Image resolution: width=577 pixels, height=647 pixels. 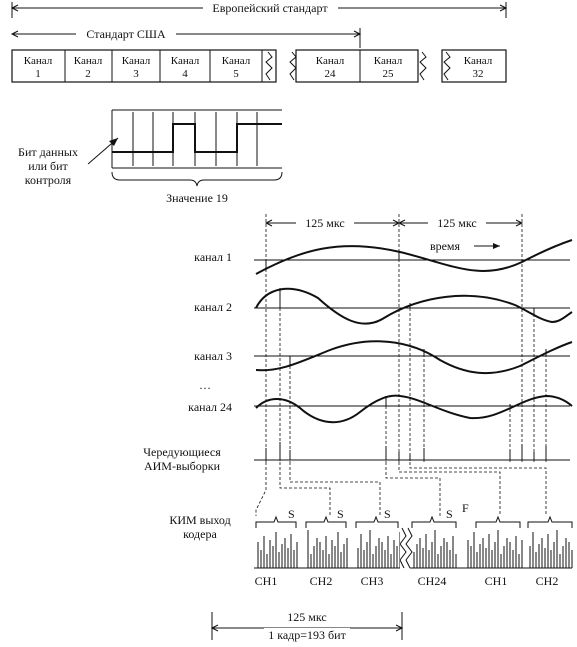 I want to click on pam-label-2: АИМ-выборки, so click(x=182, y=466).